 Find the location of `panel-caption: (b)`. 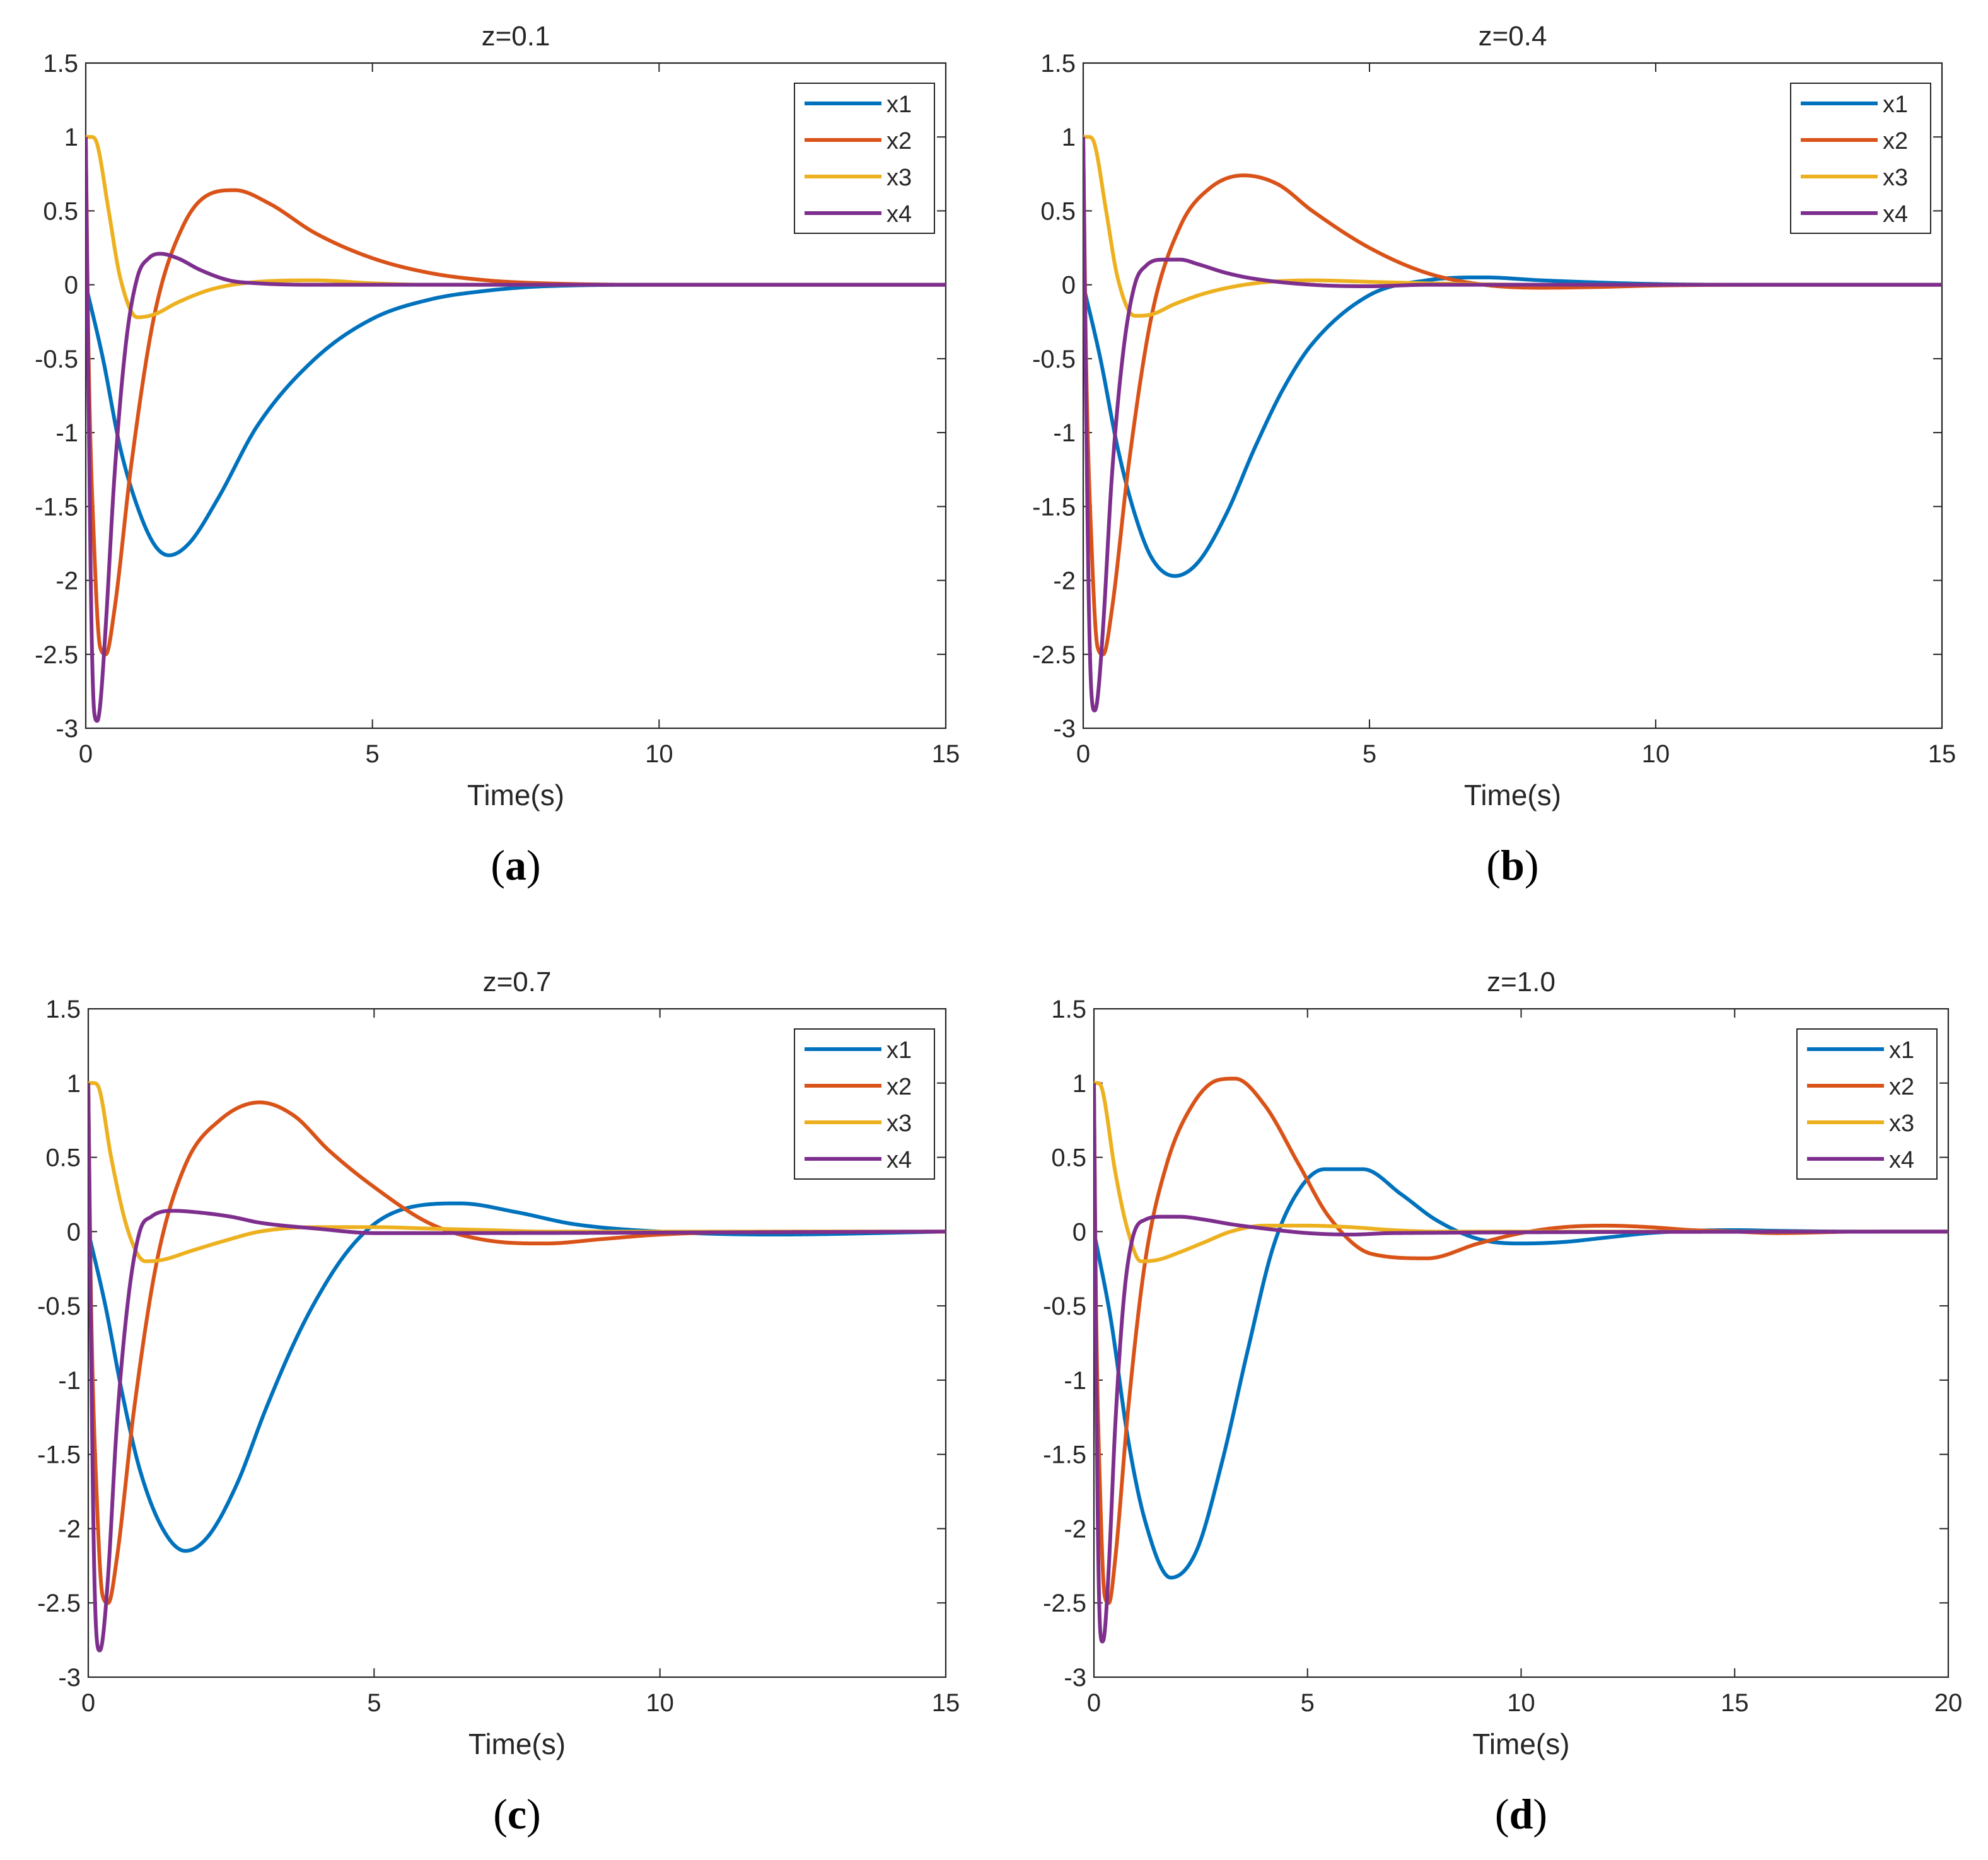

panel-caption: (b) is located at coordinates (1512, 865).